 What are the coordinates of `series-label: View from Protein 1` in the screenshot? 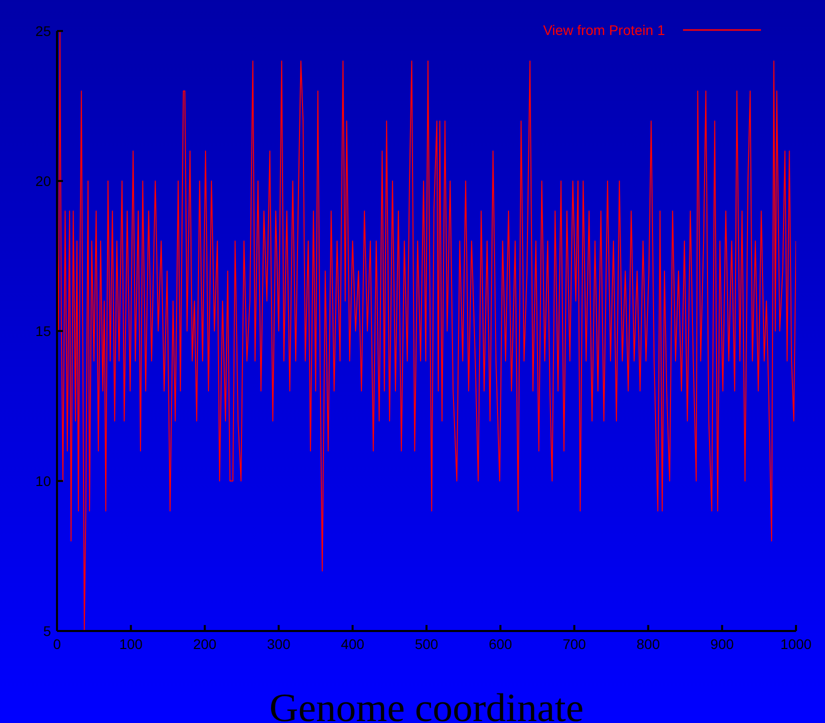 It's located at (604, 30).